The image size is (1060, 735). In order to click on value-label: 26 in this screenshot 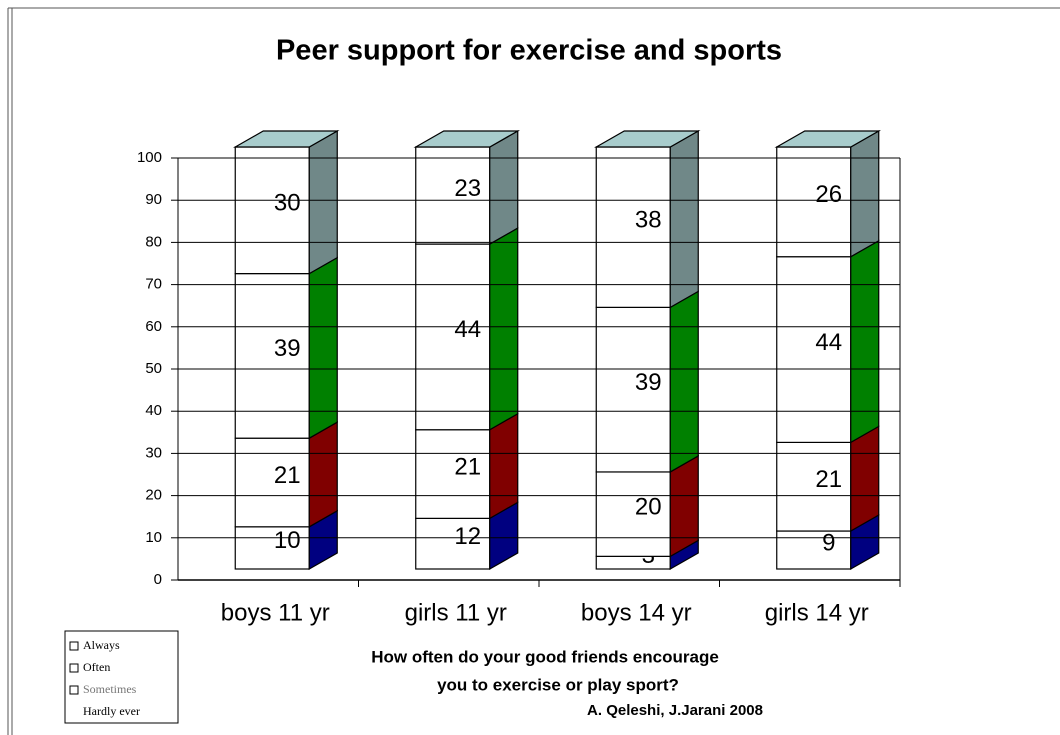, I will do `click(828, 194)`.